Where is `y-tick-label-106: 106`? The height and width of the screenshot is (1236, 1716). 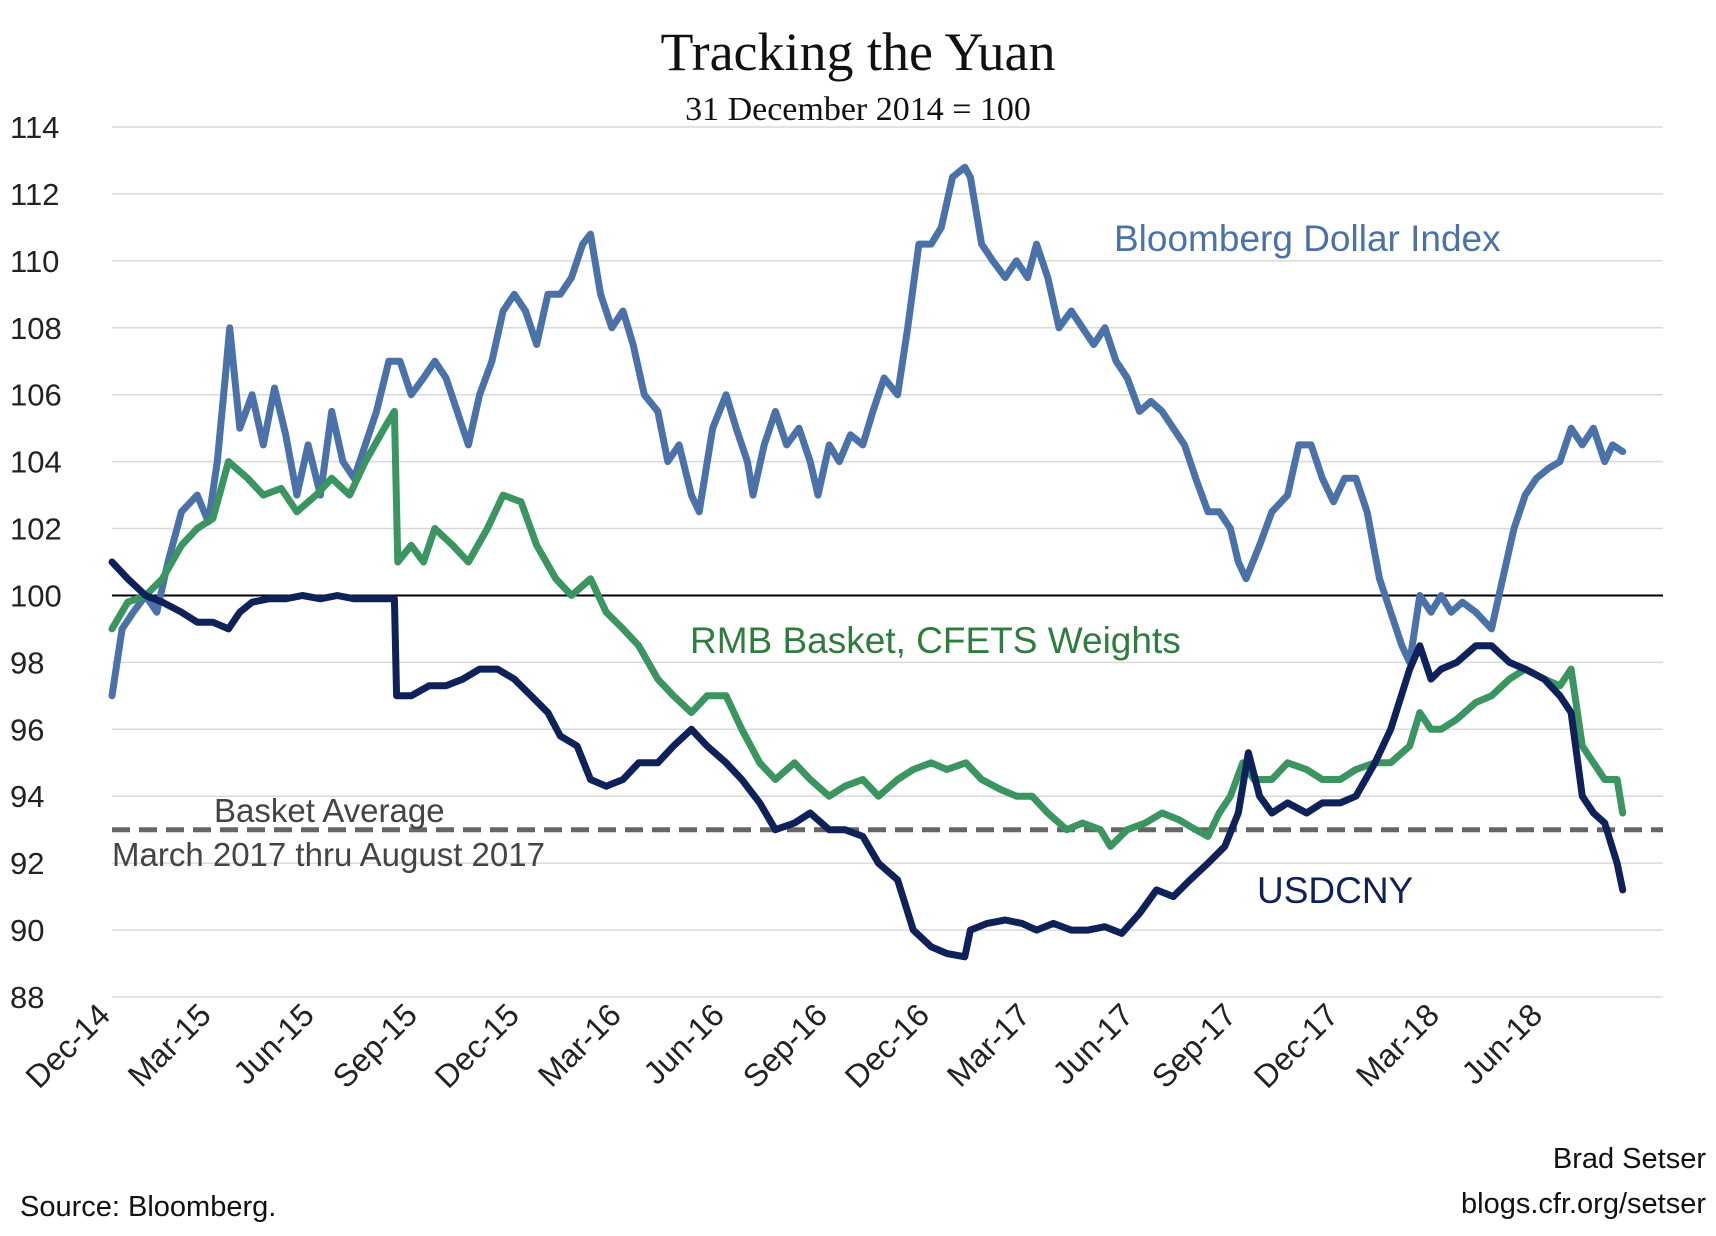
y-tick-label-106: 106 is located at coordinates (36, 395).